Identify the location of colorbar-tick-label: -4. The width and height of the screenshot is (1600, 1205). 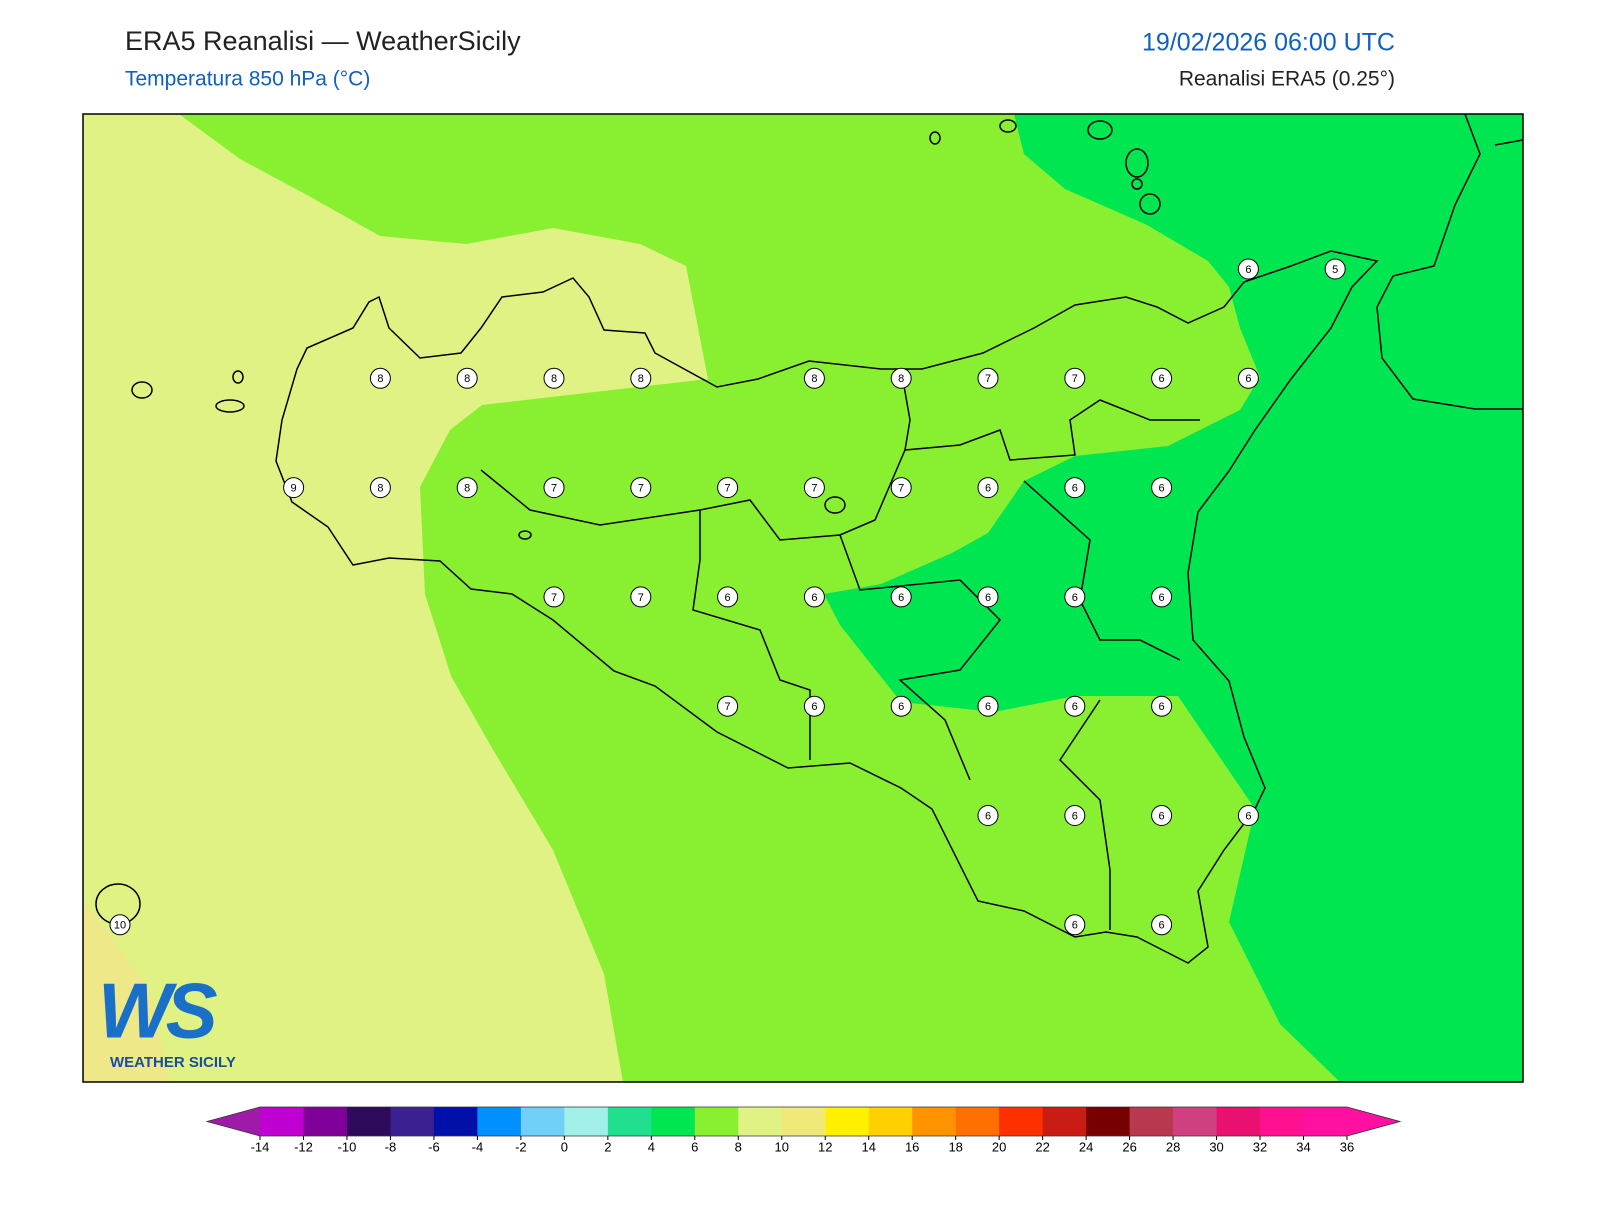
(478, 1146).